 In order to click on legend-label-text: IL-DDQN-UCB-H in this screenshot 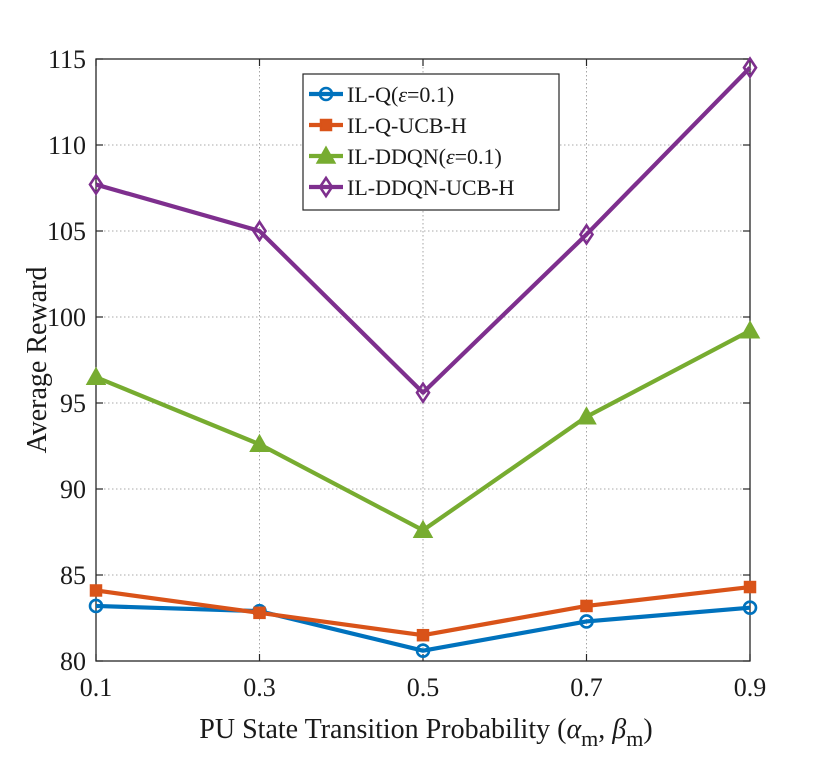, I will do `click(431, 187)`.